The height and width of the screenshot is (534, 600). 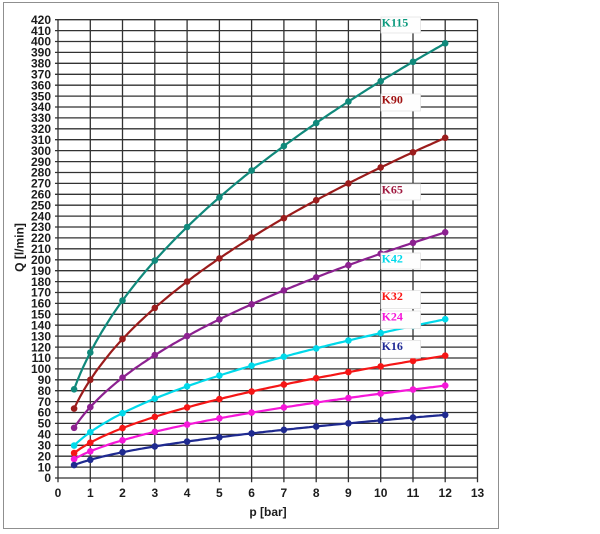 I want to click on svg-text: K16, so click(x=392, y=346).